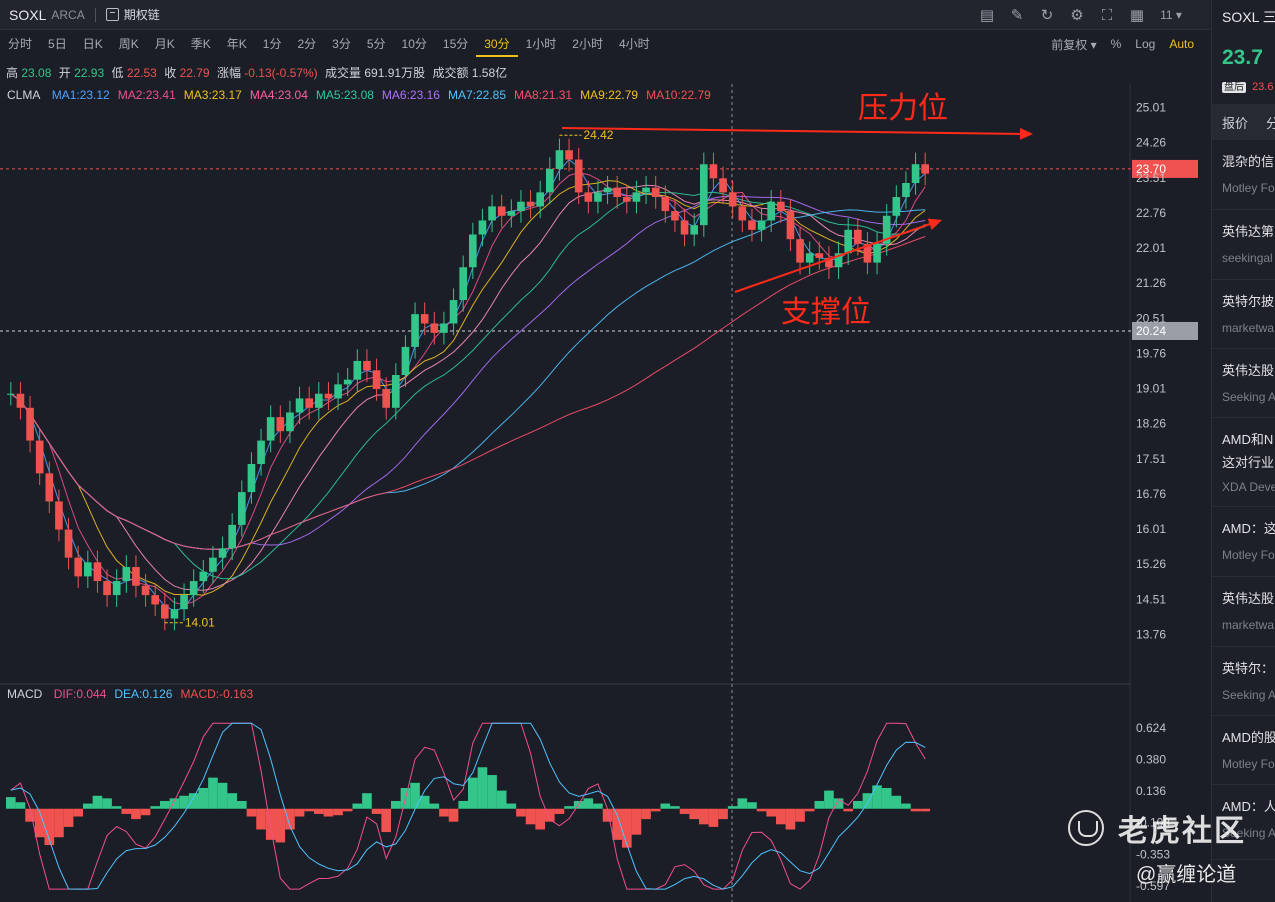 This screenshot has height=902, width=1275. Describe the element at coordinates (1186, 875) in the screenshot. I see `author-watermark: @赢缠论道` at that location.